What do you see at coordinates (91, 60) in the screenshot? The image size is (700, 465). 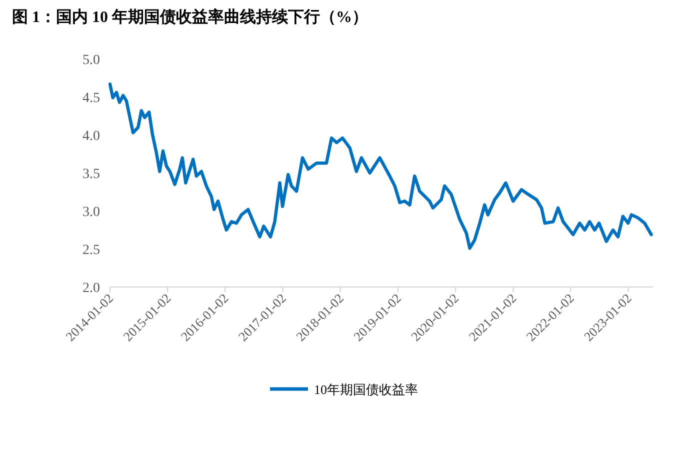 I see `y-tick-label: 5.0` at bounding box center [91, 60].